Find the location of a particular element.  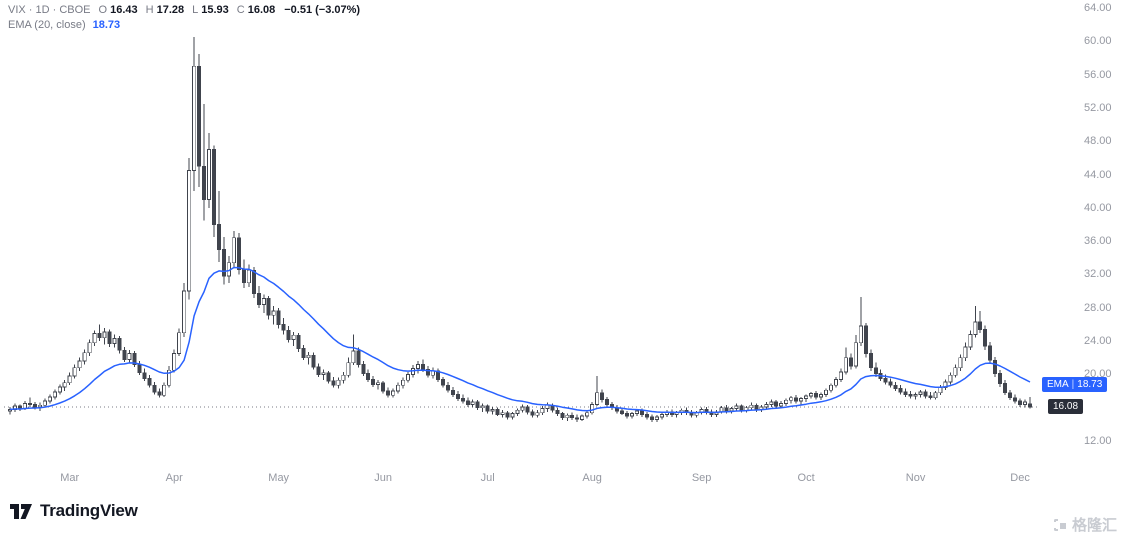

y-axis-label: 52.00 is located at coordinates (1098, 107).